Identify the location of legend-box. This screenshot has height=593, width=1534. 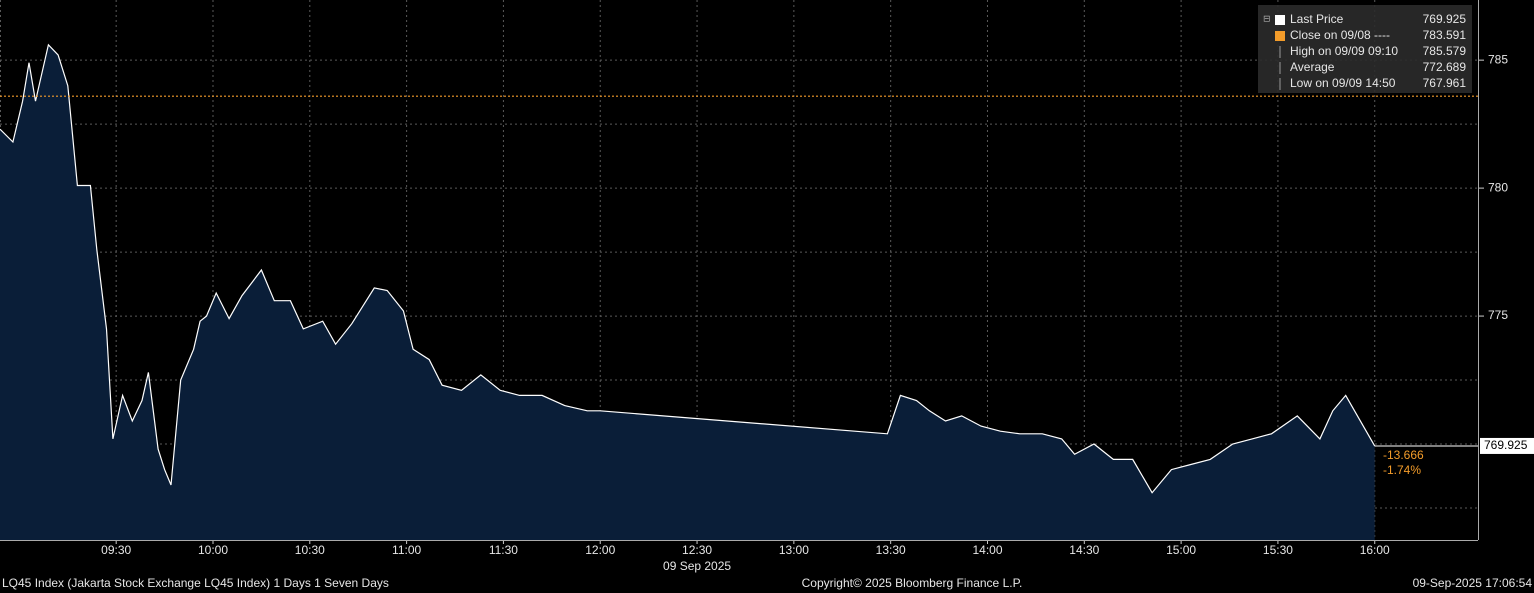
(1365, 49).